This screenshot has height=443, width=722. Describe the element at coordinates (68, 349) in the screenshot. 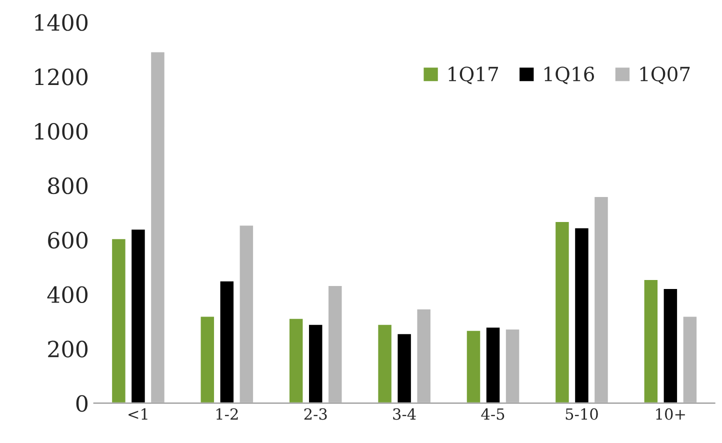

I see `y-tick-label: 200` at that location.